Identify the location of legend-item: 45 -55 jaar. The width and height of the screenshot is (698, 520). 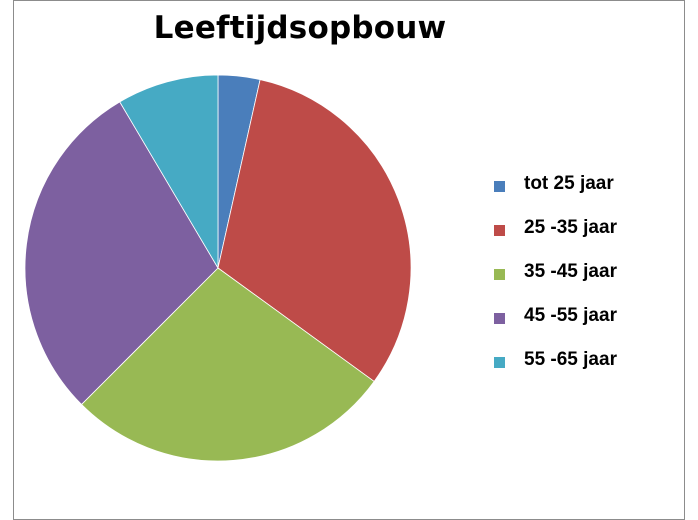
(589, 327).